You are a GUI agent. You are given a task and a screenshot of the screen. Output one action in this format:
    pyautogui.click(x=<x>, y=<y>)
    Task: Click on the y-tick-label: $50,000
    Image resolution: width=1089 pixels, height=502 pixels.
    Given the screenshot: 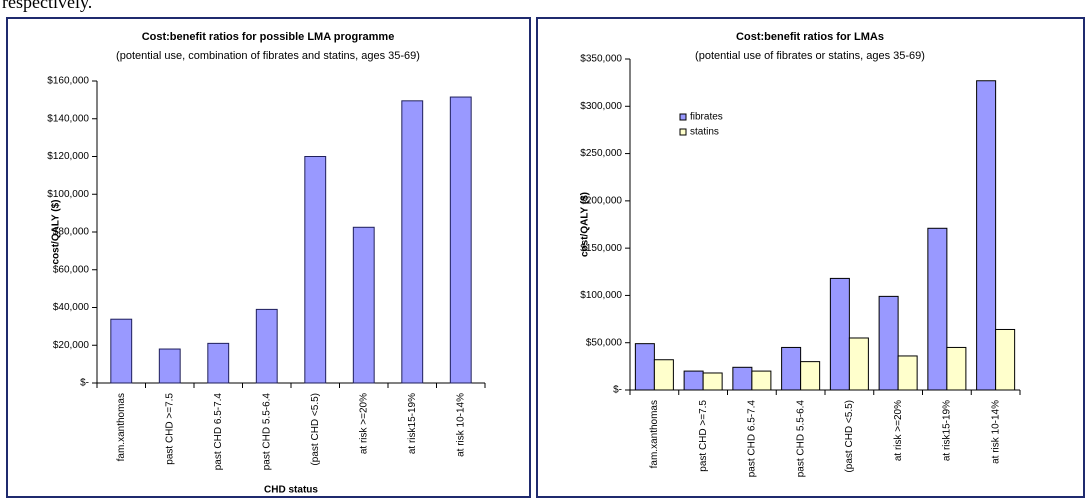 What is the action you would take?
    pyautogui.click(x=604, y=342)
    